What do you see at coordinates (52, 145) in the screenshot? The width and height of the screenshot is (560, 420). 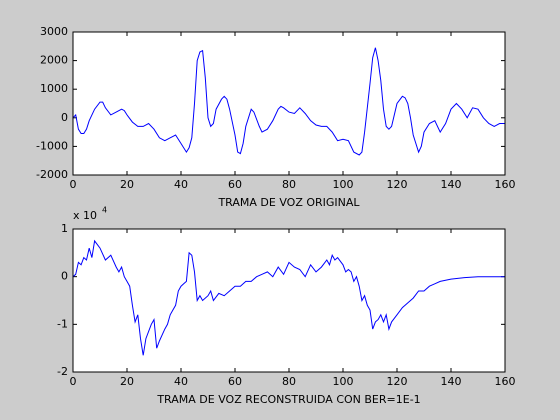 I see `y-tick-label: -1000` at bounding box center [52, 145].